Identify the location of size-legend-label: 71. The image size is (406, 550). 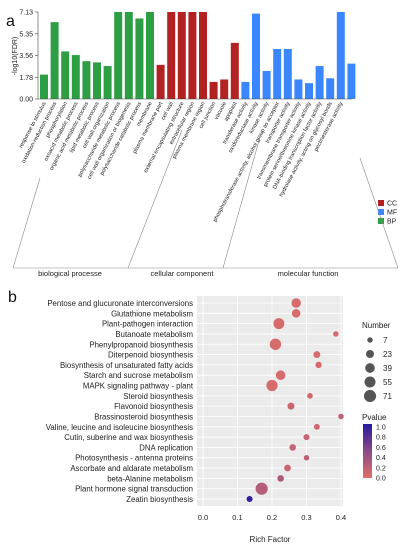
(387, 396).